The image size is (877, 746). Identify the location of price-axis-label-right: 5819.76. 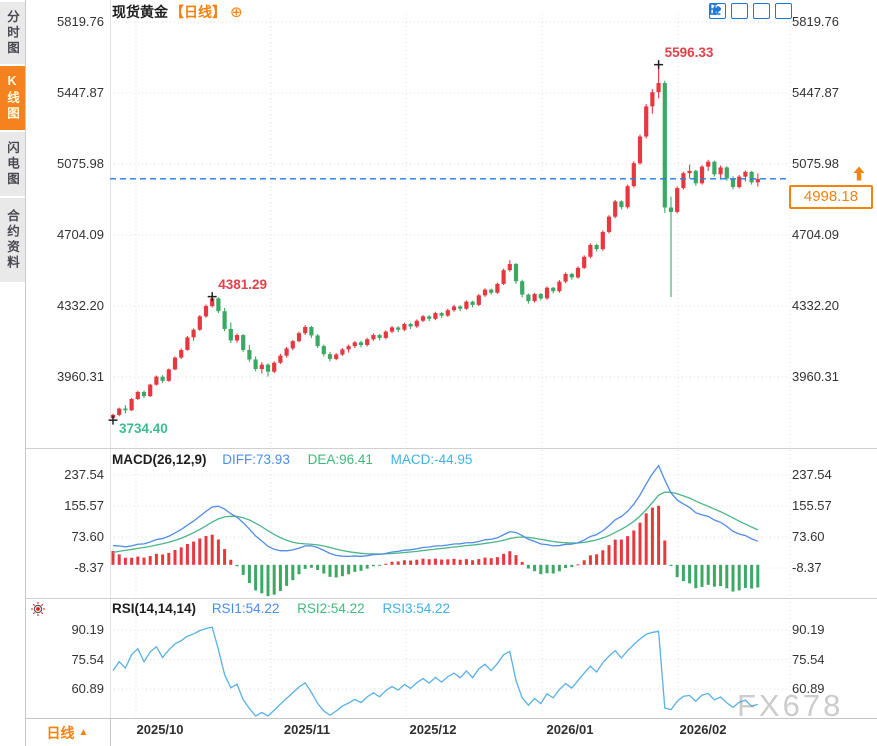
(815, 21).